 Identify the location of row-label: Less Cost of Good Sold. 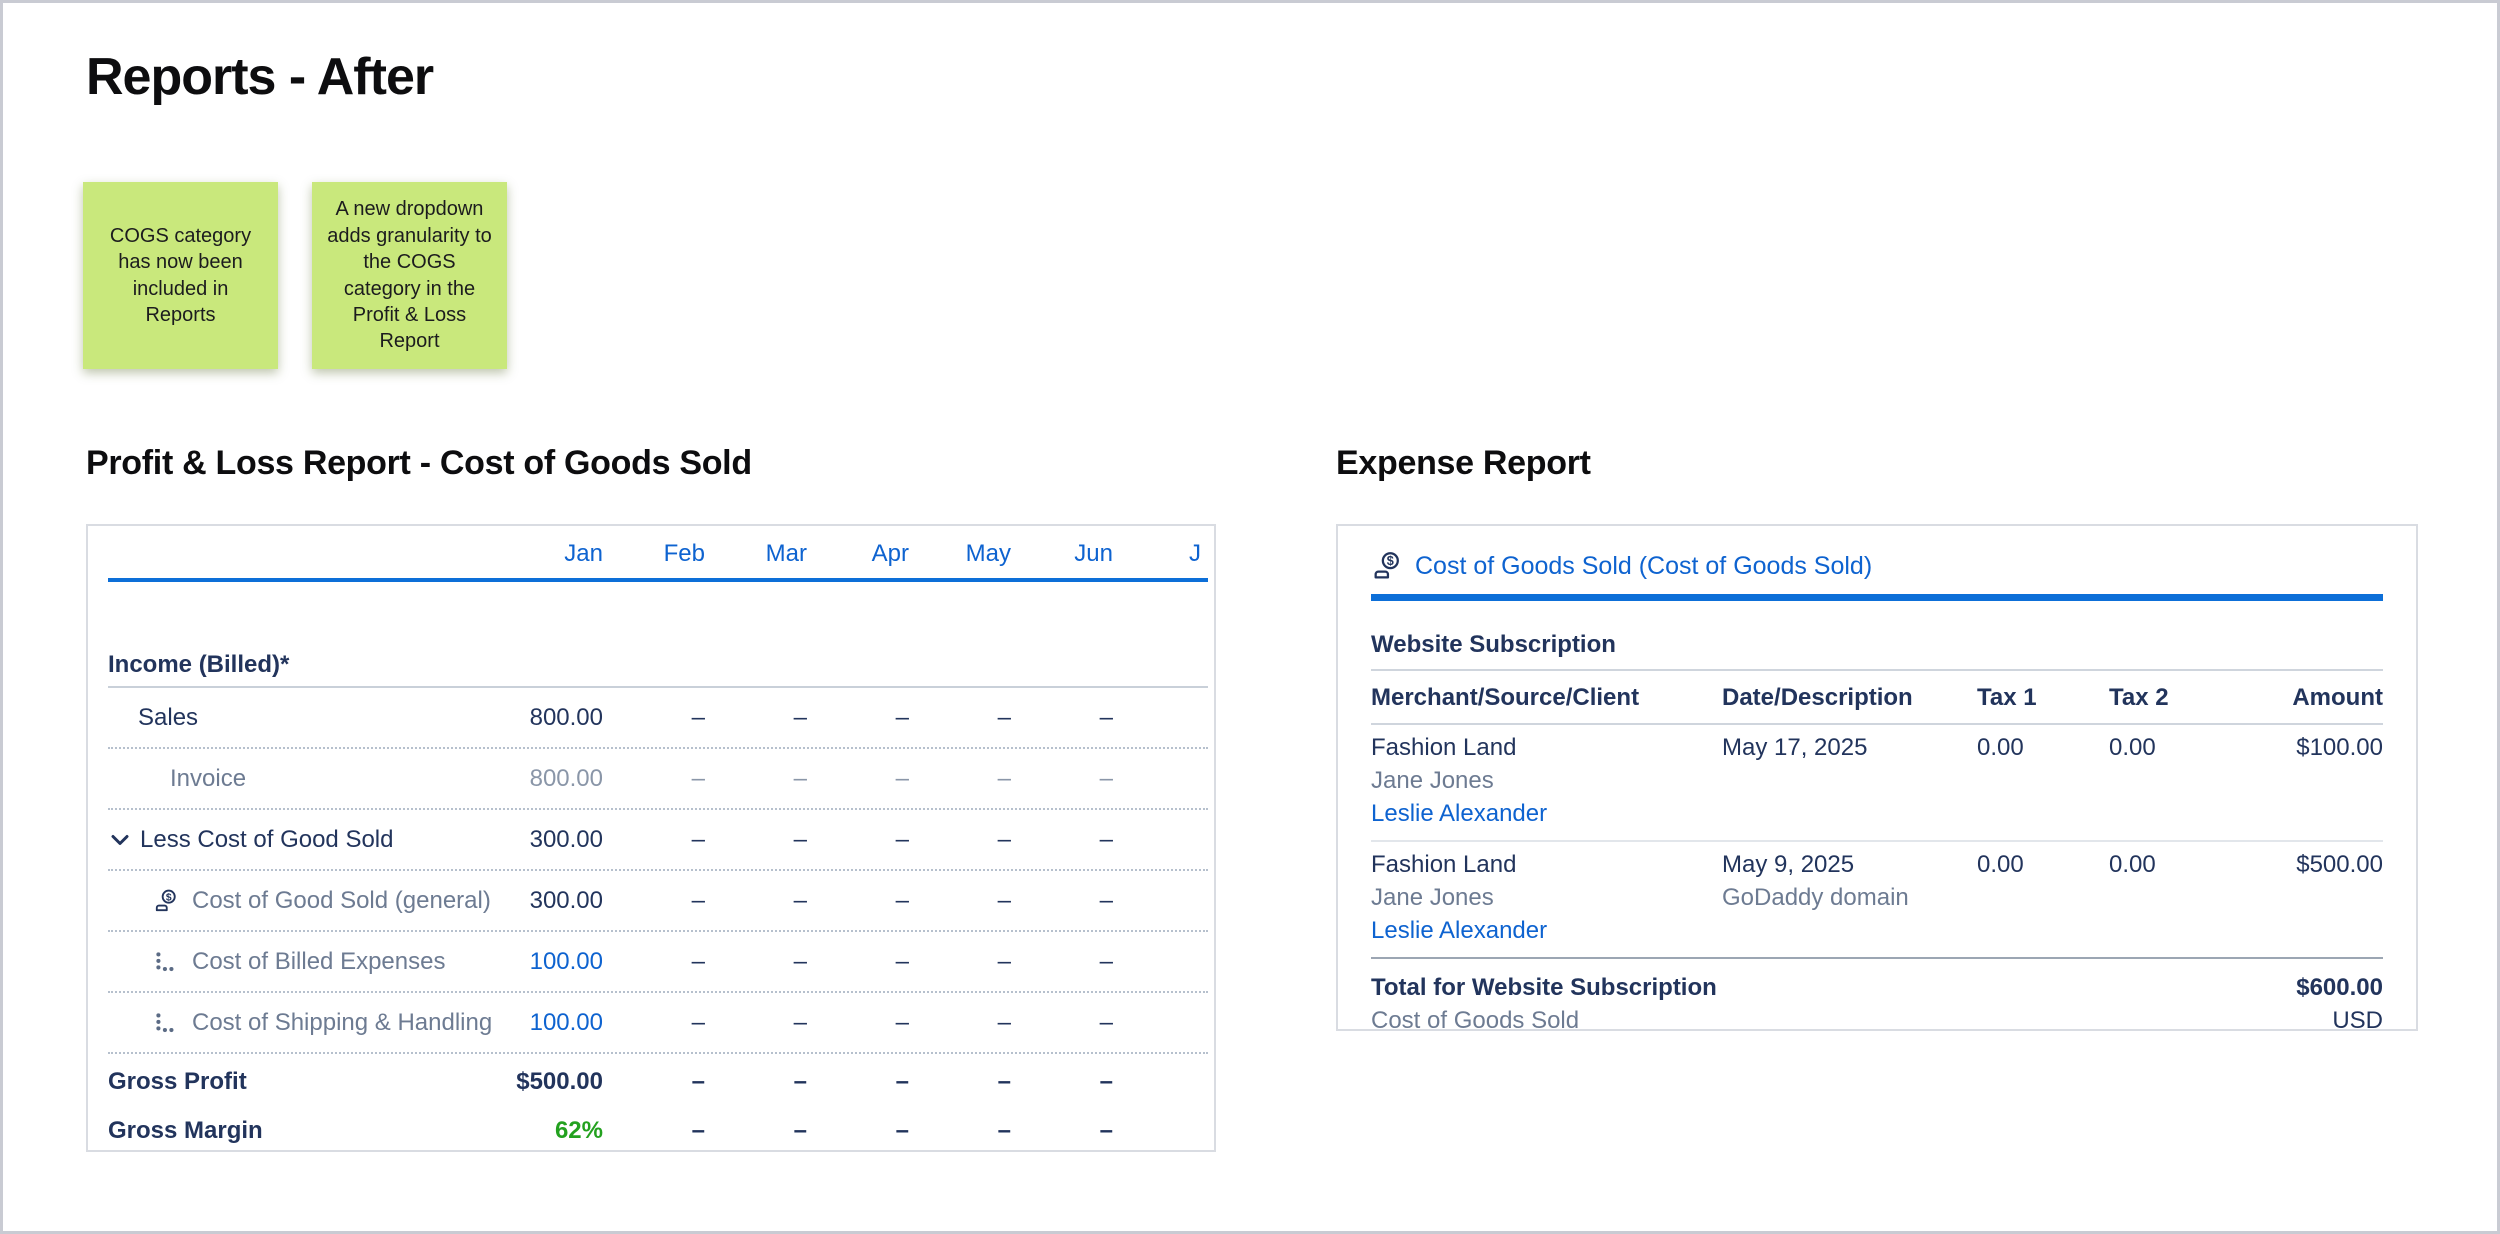
(304, 840).